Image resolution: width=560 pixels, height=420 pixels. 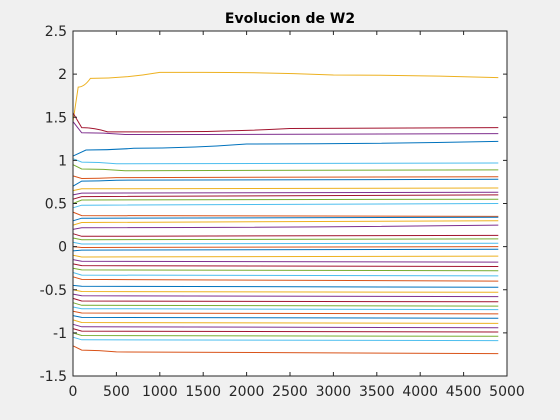 What do you see at coordinates (334, 392) in the screenshot?
I see `x-tick-label: 3000` at bounding box center [334, 392].